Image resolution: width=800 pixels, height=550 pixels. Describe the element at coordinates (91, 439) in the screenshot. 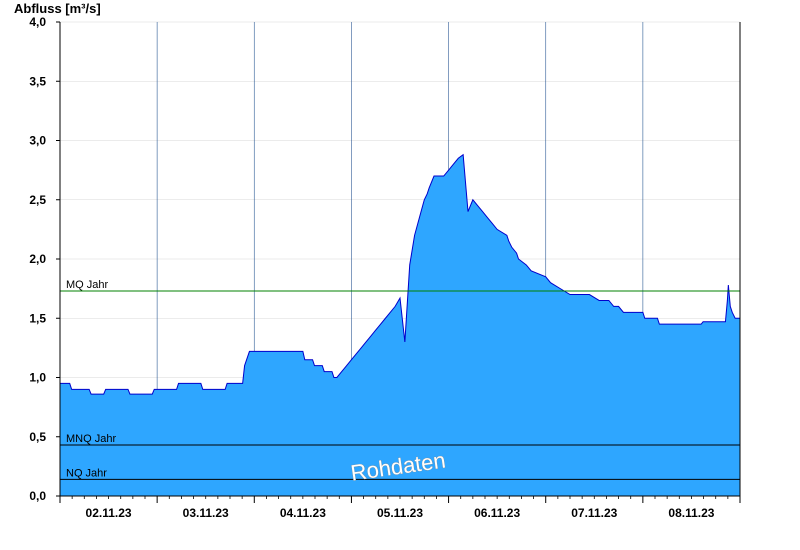

I see `ref-line-label: MNQ Jahr` at that location.